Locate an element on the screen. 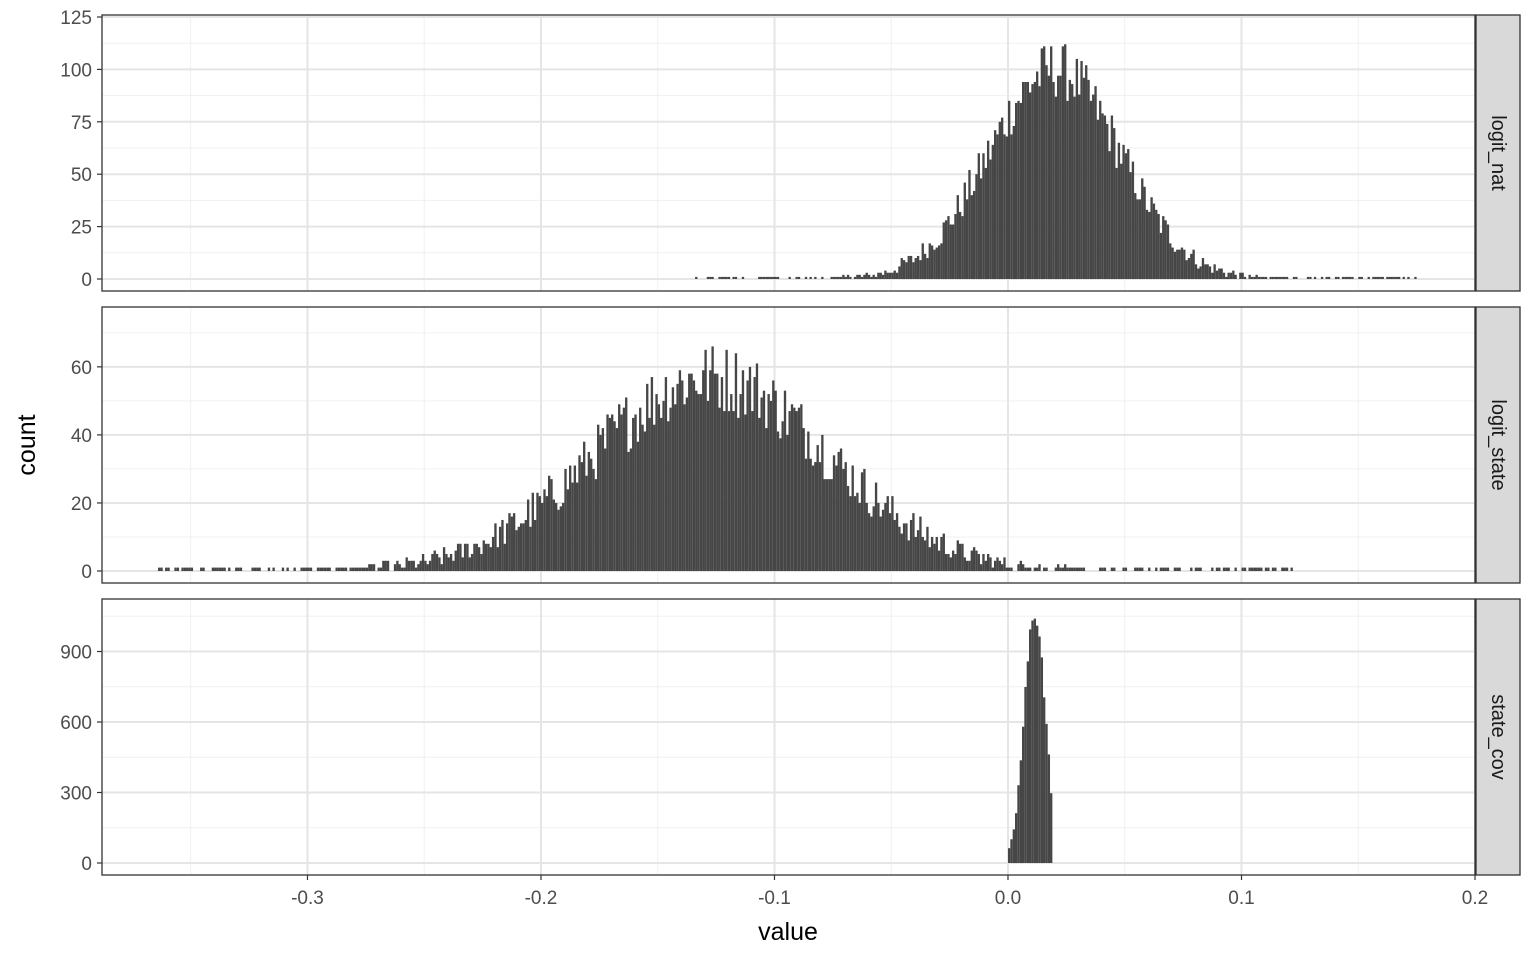  histogram-bars-logit_nat is located at coordinates (1056, 162).